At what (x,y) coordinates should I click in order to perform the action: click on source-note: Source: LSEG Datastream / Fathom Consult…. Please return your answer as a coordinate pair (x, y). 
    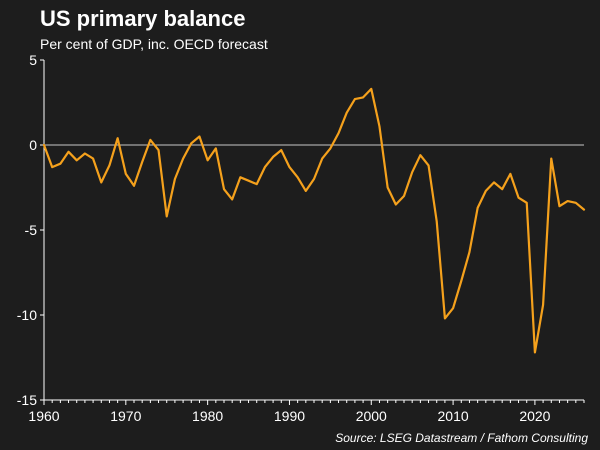
    Looking at the image, I should click on (461, 438).